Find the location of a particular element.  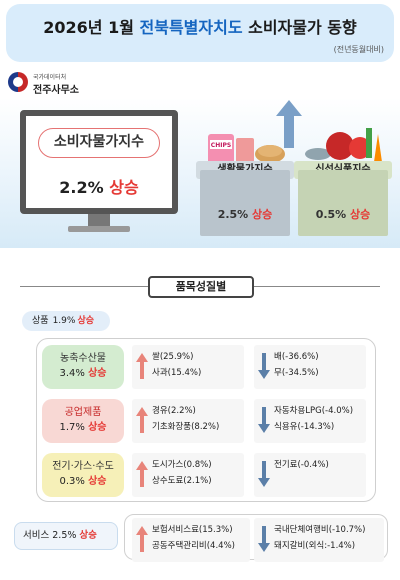

agency-logo: 국가데이터처 전주사무소 is located at coordinates (53, 83).